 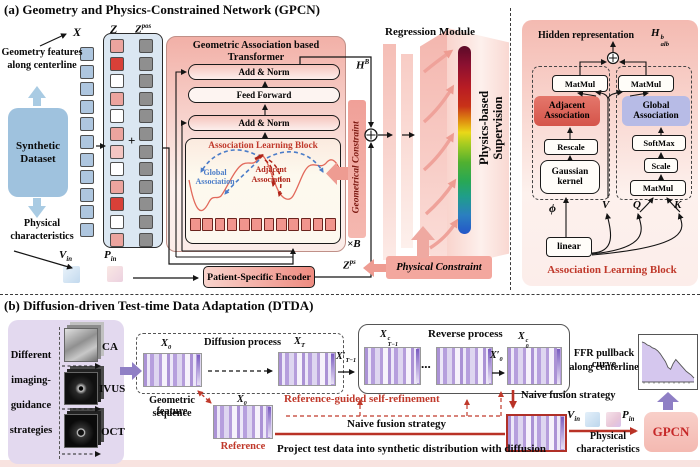 What do you see at coordinates (38, 146) in the screenshot?
I see `synthetic-dataset-label-1: Synthetic` at bounding box center [38, 146].